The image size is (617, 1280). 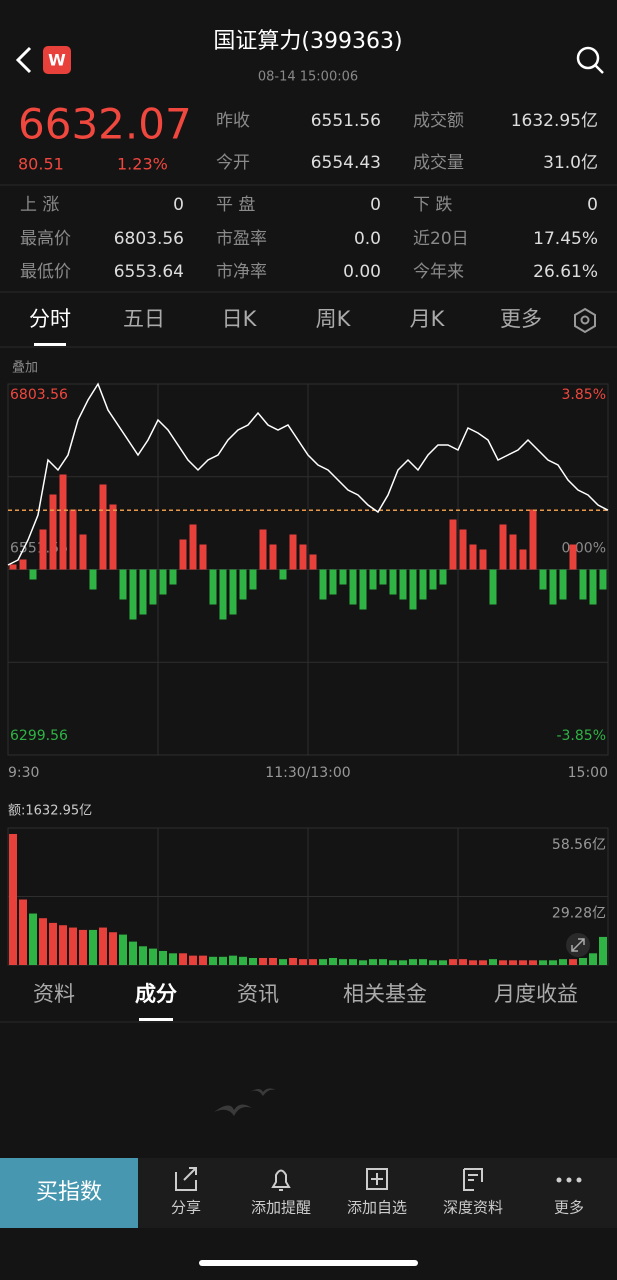 I want to click on stat-value: 6554.43, so click(x=346, y=163).